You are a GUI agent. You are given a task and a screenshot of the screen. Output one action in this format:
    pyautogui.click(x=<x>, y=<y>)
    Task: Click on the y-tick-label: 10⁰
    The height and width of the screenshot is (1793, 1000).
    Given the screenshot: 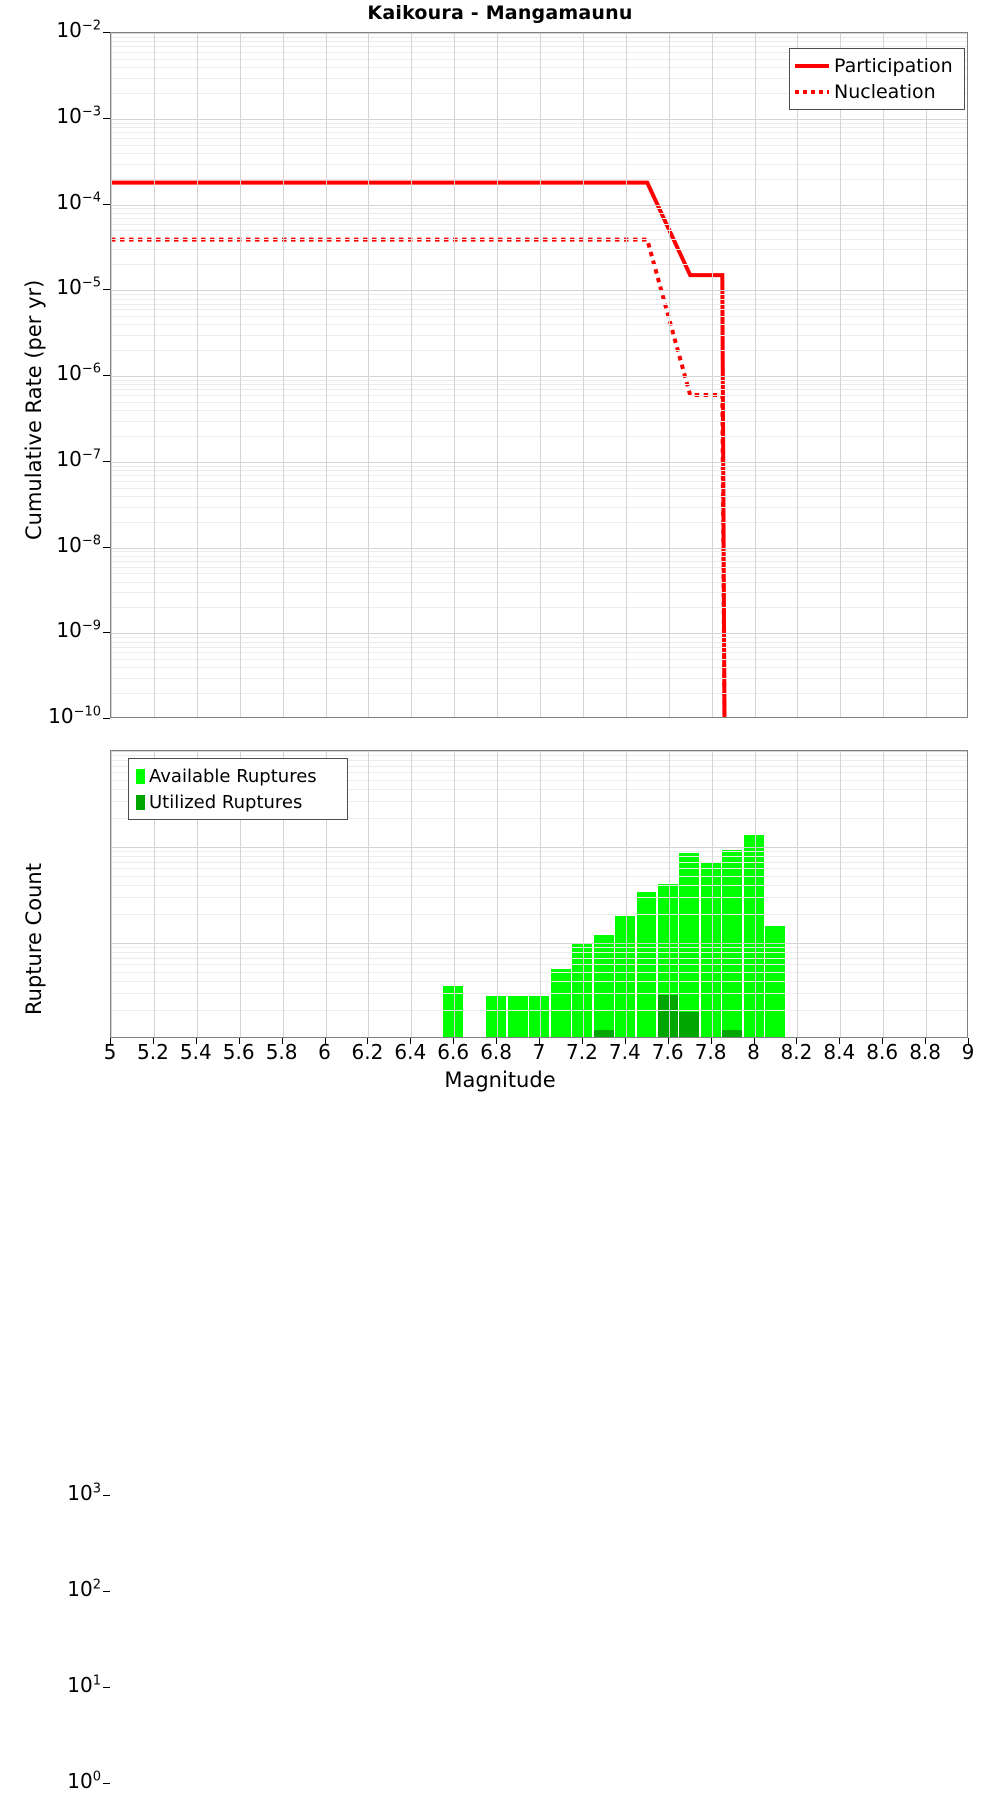 What is the action you would take?
    pyautogui.click(x=84, y=1781)
    